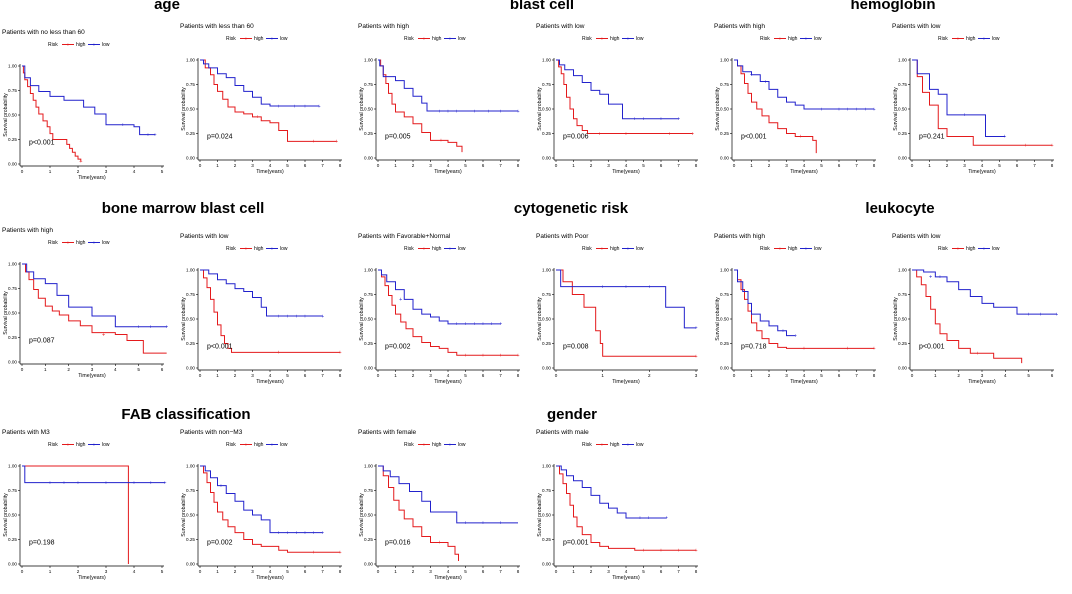 Image resolution: width=1072 pixels, height=594 pixels. What do you see at coordinates (562, 236) in the screenshot?
I see `panel-title: Patients with Poor` at bounding box center [562, 236].